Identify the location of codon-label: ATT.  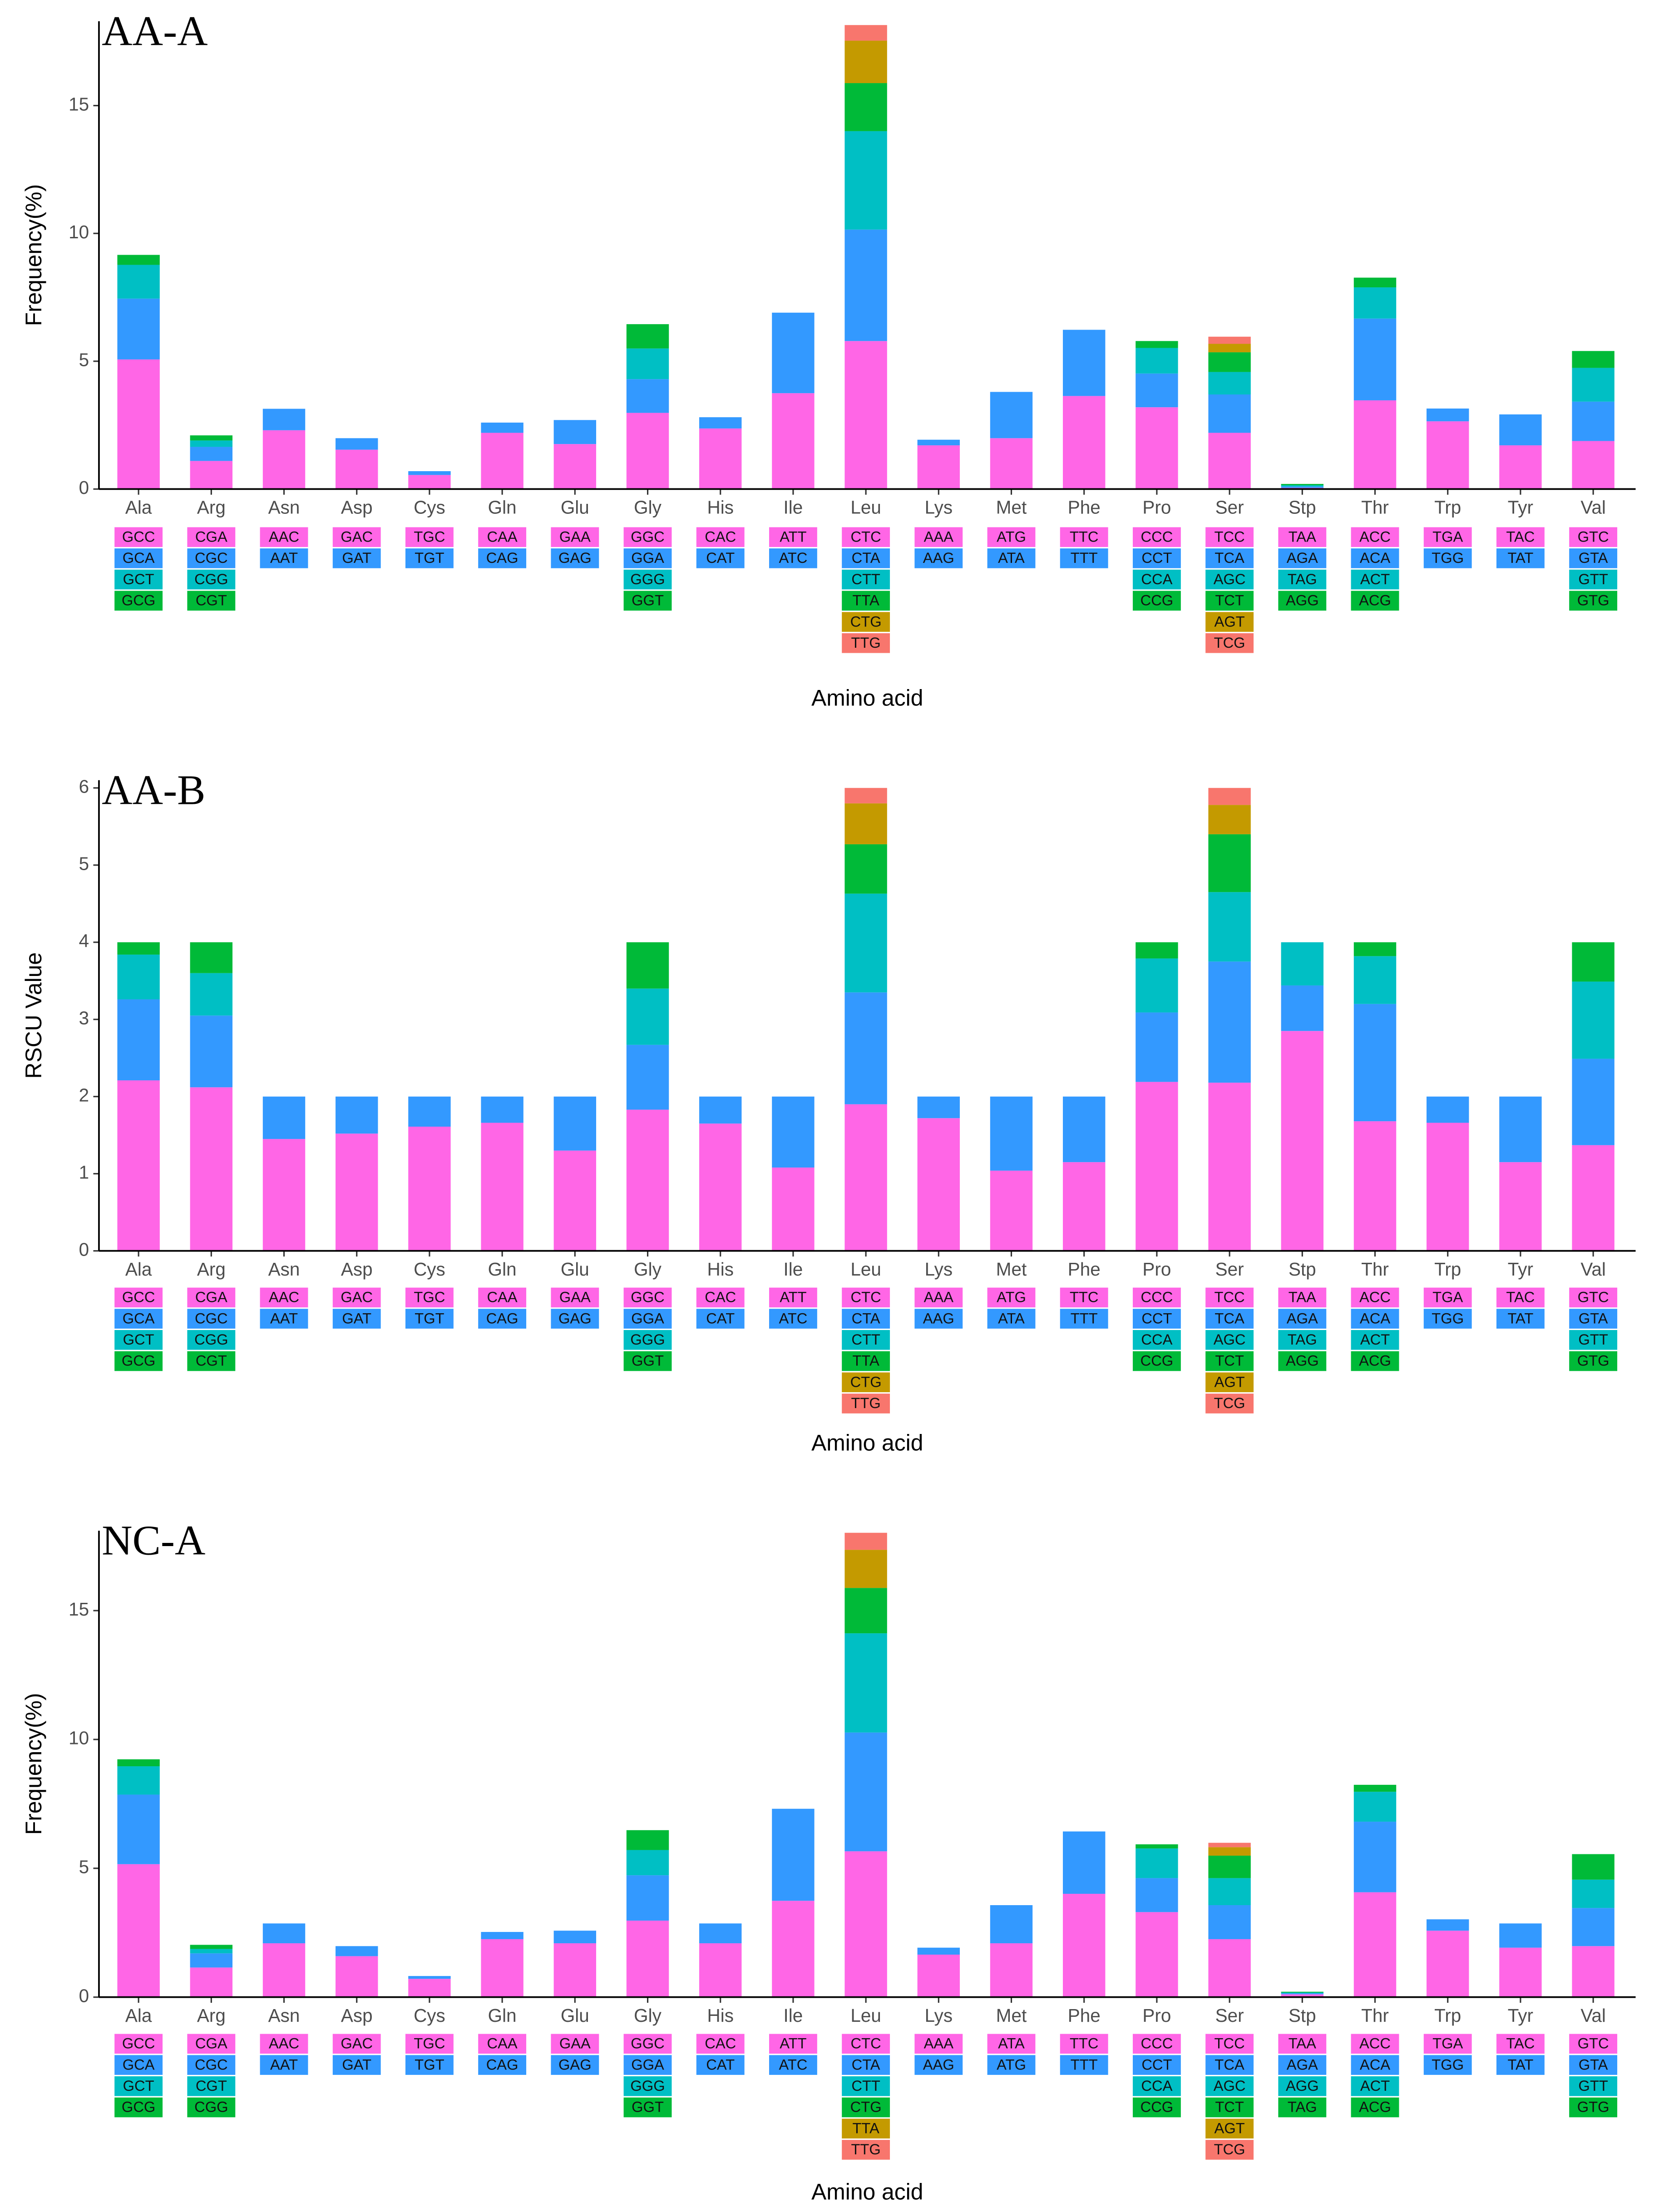
(793, 1297).